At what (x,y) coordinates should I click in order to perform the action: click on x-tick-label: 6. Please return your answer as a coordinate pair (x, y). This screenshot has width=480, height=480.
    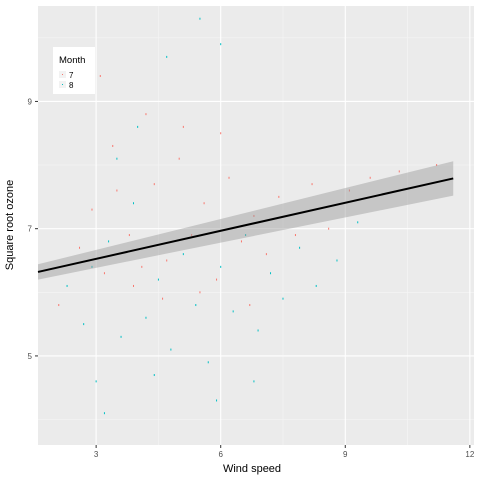
    Looking at the image, I should click on (220, 454).